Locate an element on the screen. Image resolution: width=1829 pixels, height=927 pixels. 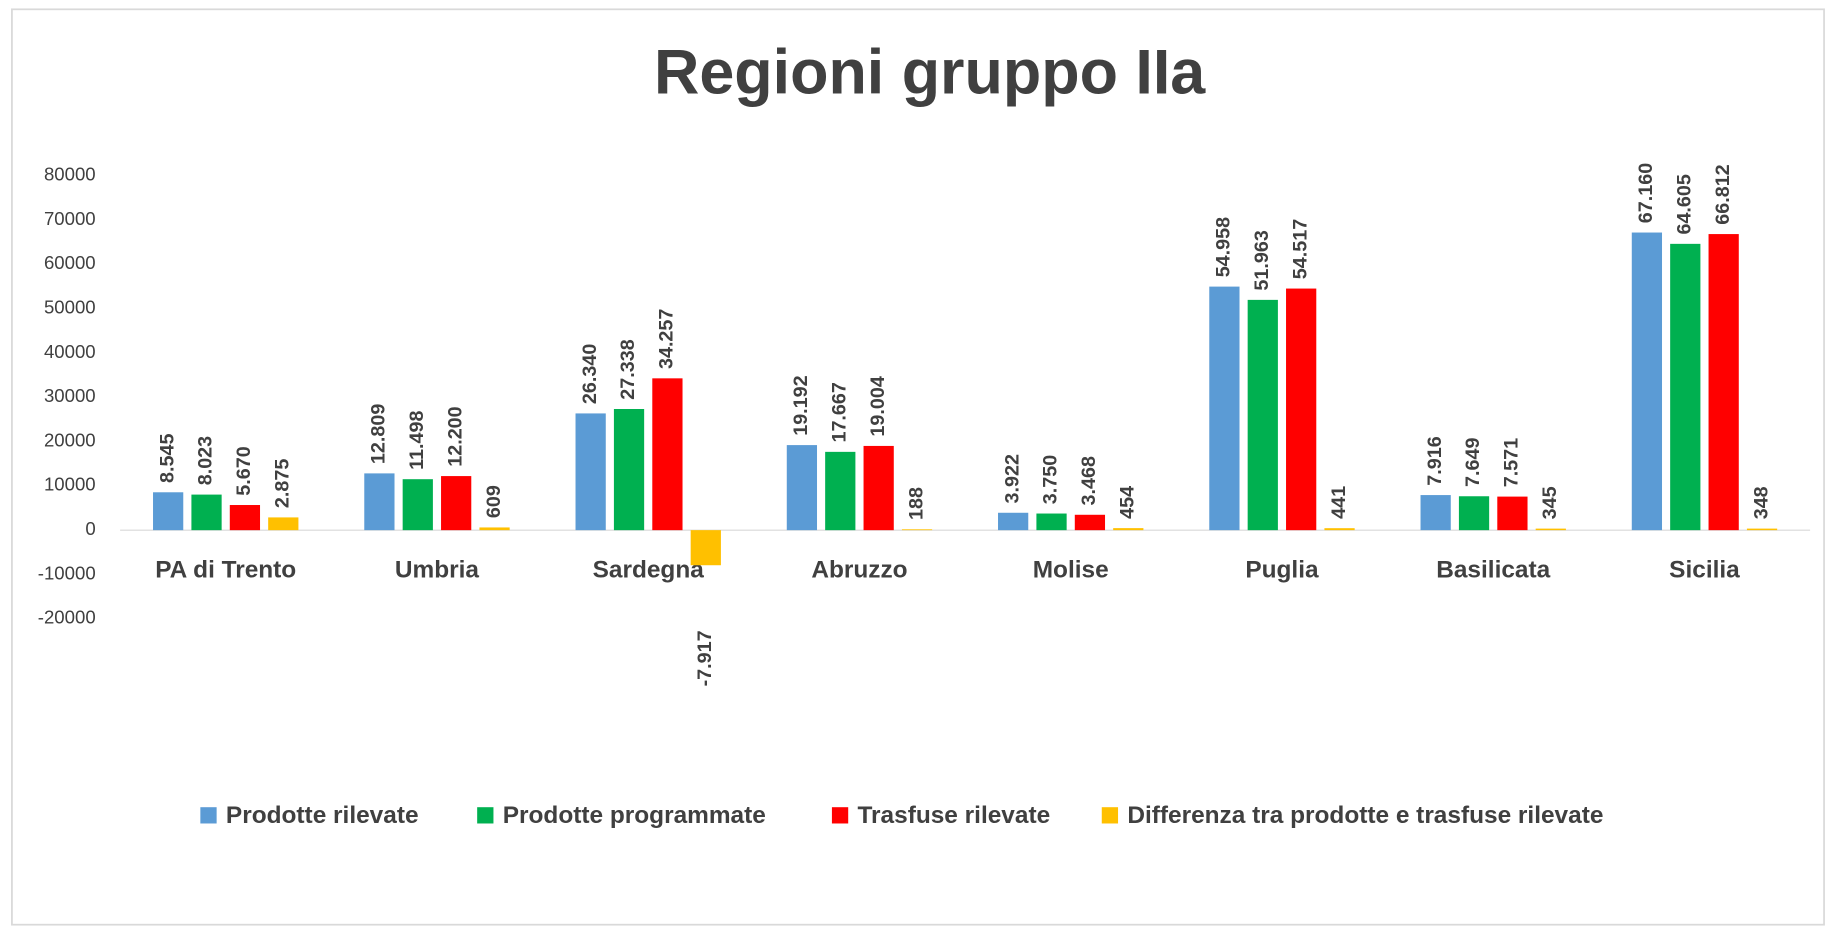
data-label: 8.023 is located at coordinates (206, 460).